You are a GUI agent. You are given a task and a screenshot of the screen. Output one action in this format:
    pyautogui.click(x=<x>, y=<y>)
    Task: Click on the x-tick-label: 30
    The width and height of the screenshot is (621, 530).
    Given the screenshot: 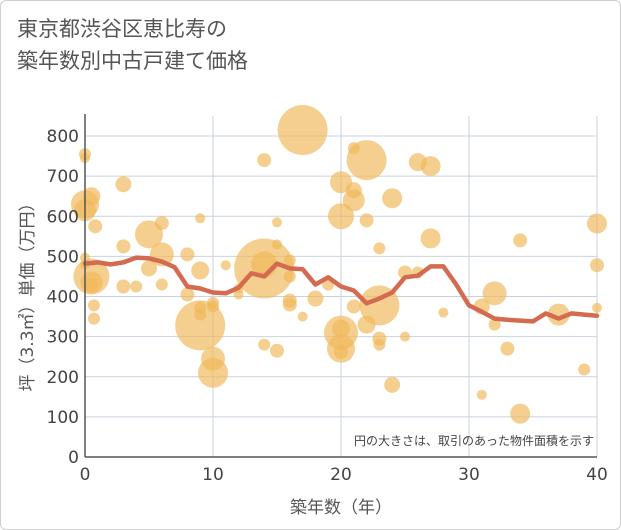 What is the action you would take?
    pyautogui.click(x=469, y=475)
    